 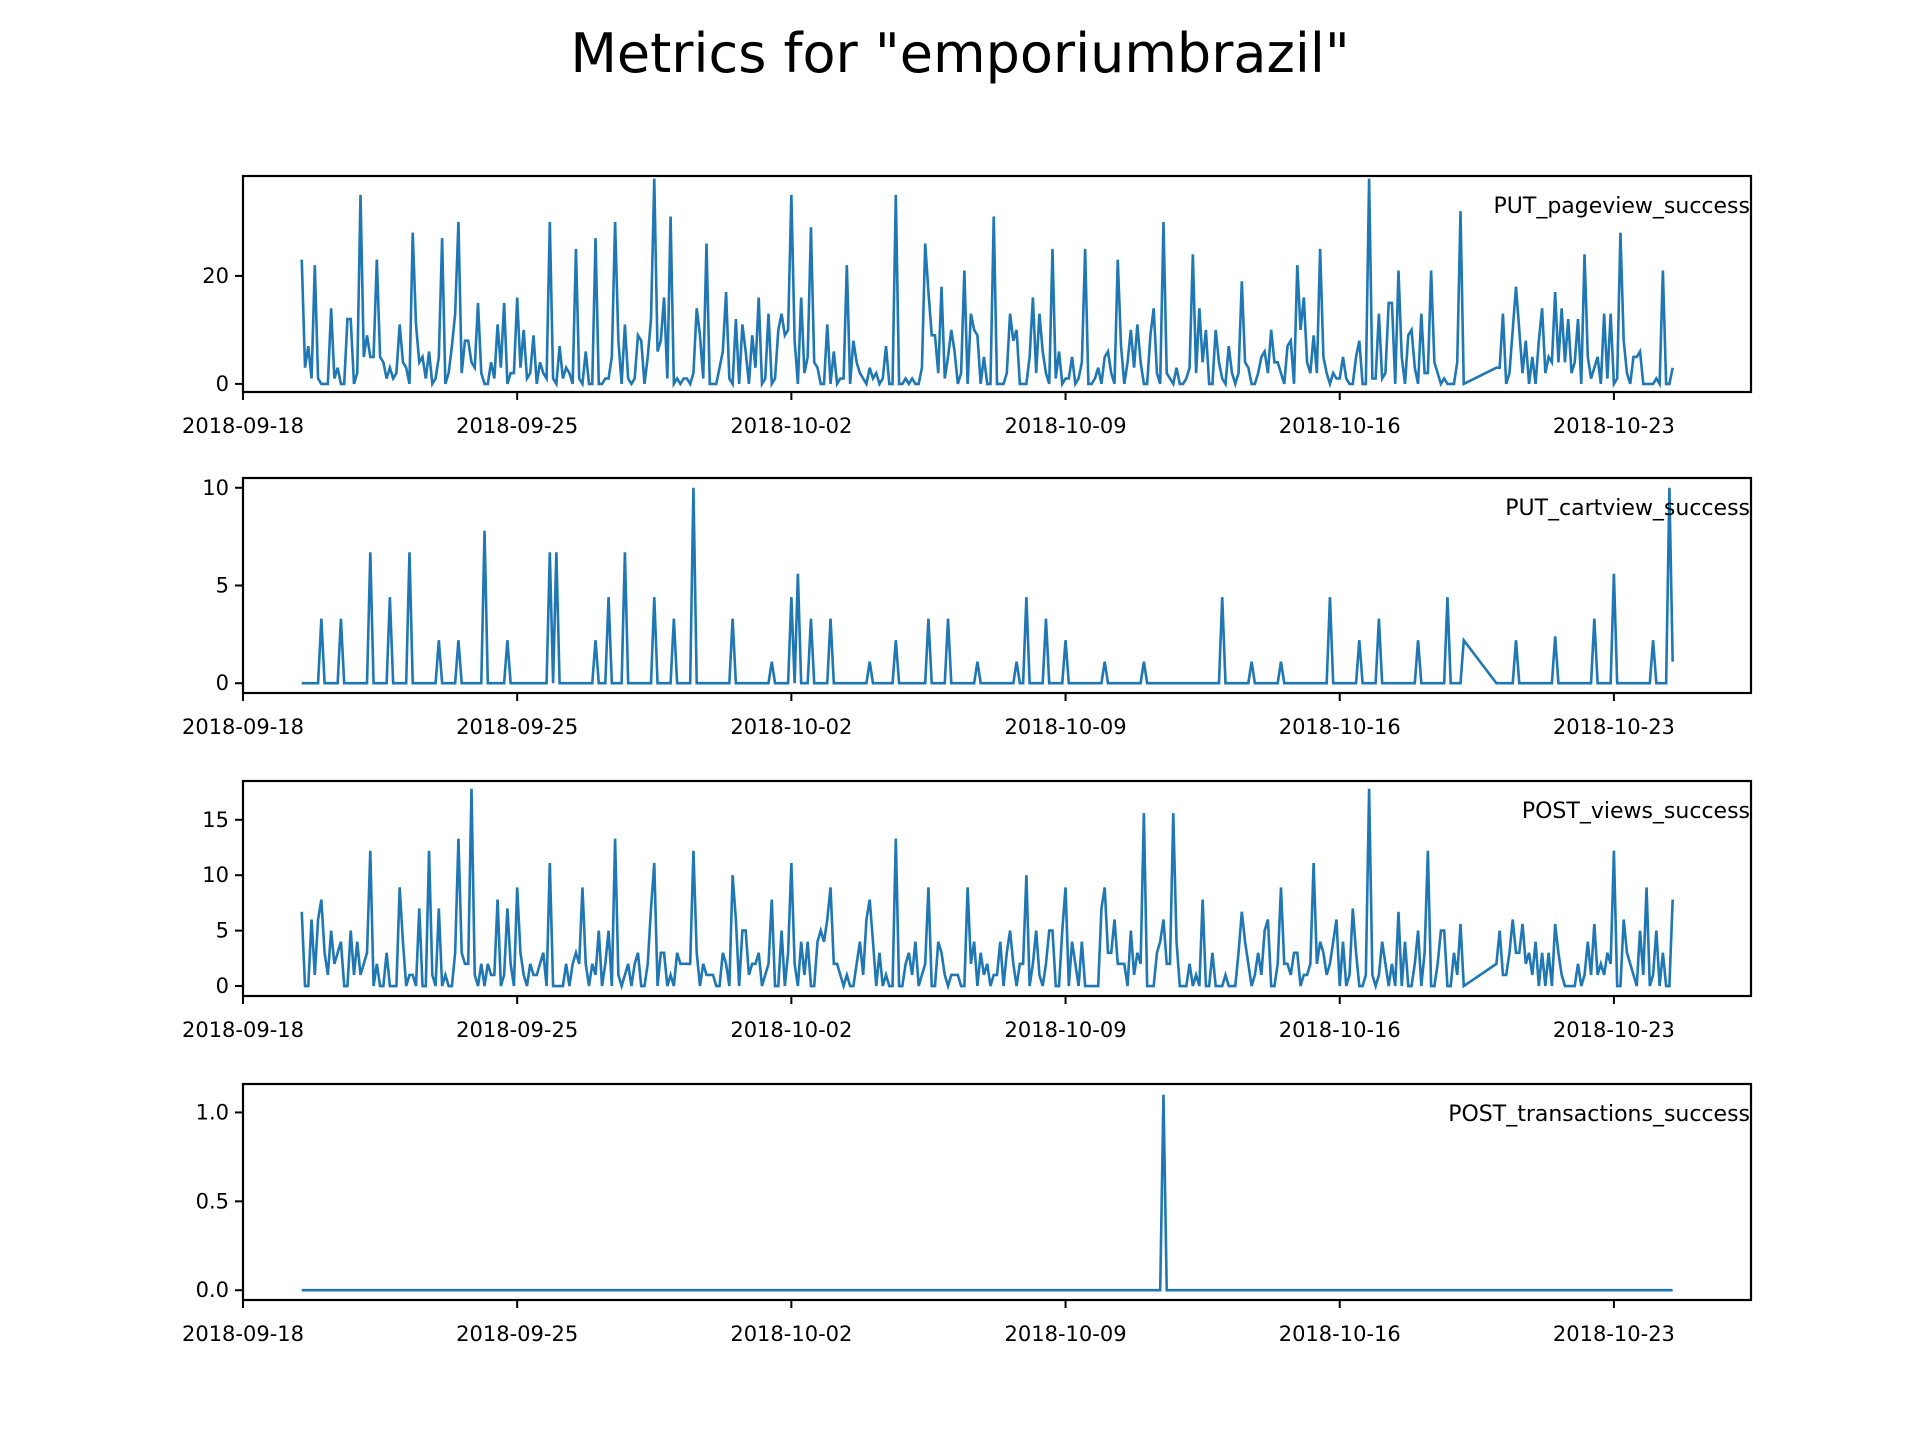 What do you see at coordinates (1627, 508) in the screenshot?
I see `series-label: PUT_cartview_success` at bounding box center [1627, 508].